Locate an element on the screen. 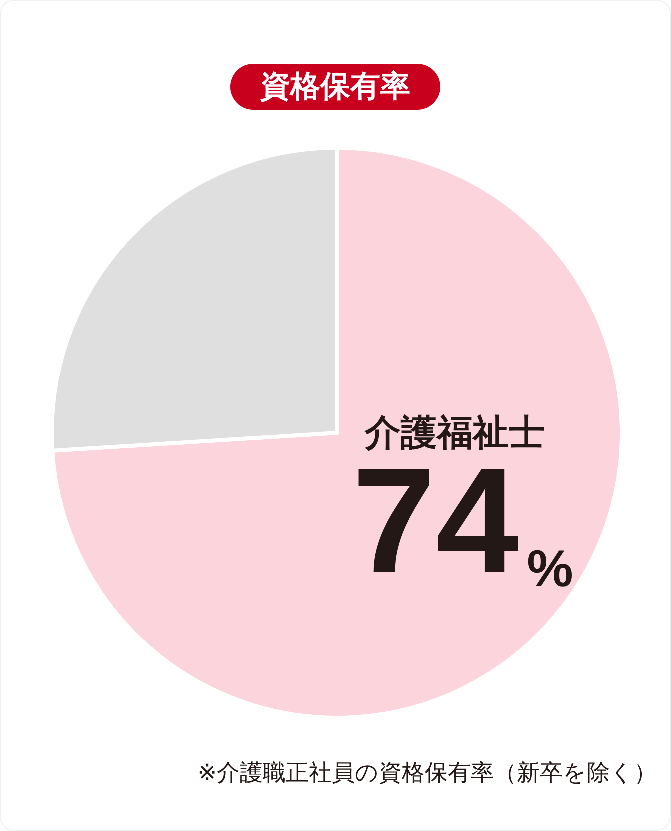  chart-title: 資格保有率 is located at coordinates (335, 87).